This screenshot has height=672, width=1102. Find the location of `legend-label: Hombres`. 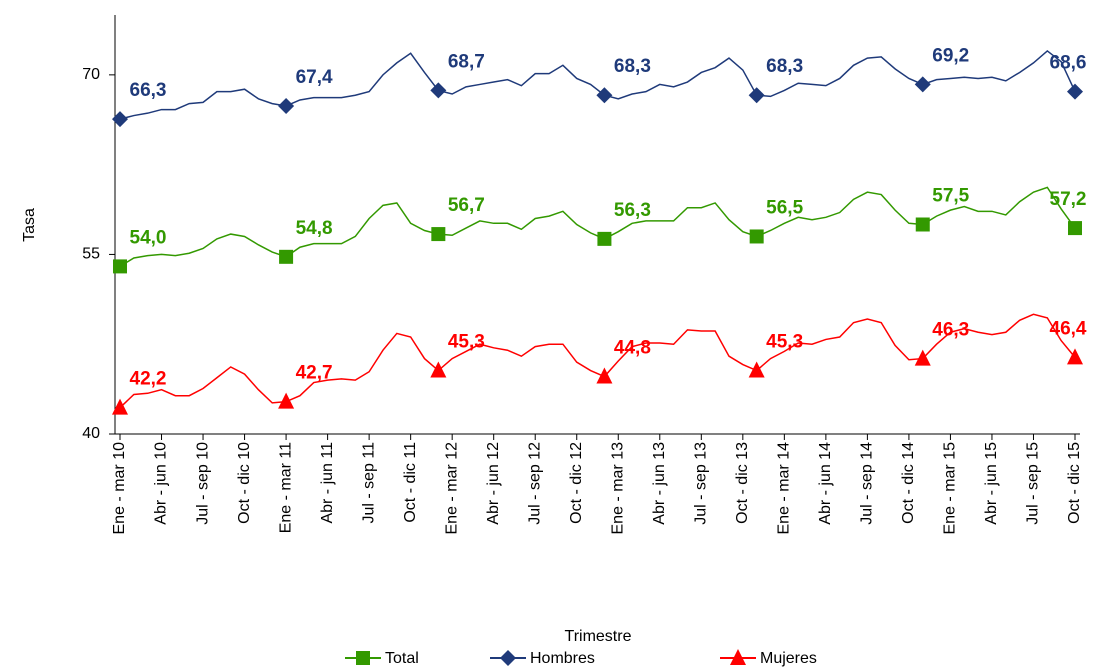

legend-label: Hombres is located at coordinates (562, 658).